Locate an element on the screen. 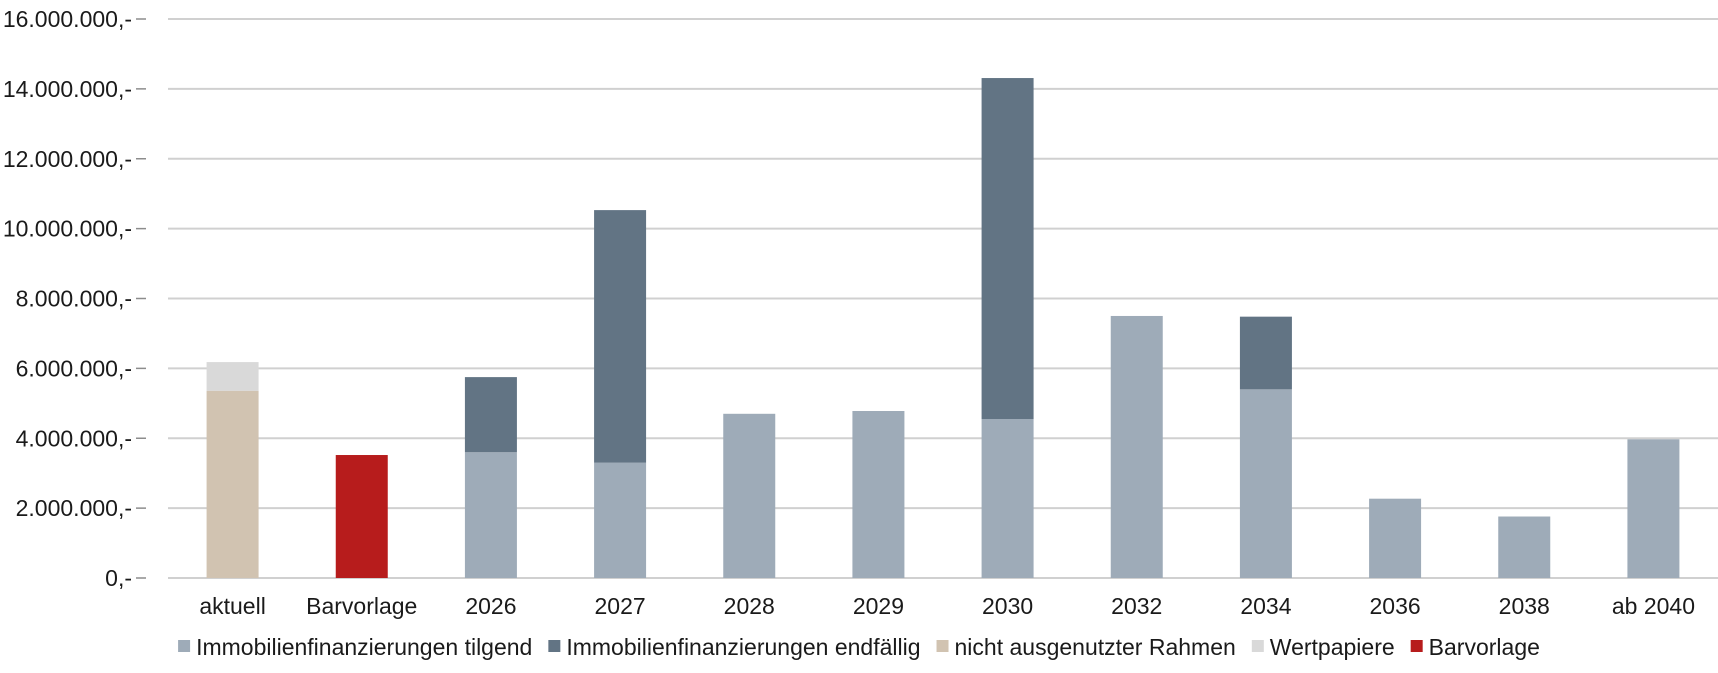 Image resolution: width=1718 pixels, height=673 pixels. legend-item: Immobilienfinanzierungen tilgend is located at coordinates (355, 647).